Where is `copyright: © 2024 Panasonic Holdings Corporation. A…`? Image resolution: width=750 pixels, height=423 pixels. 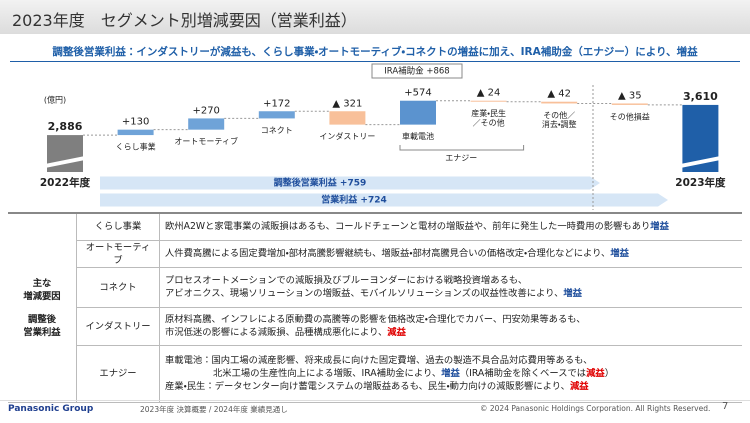 copyright: © 2024 Panasonic Holdings Corporation. A… is located at coordinates (595, 408).